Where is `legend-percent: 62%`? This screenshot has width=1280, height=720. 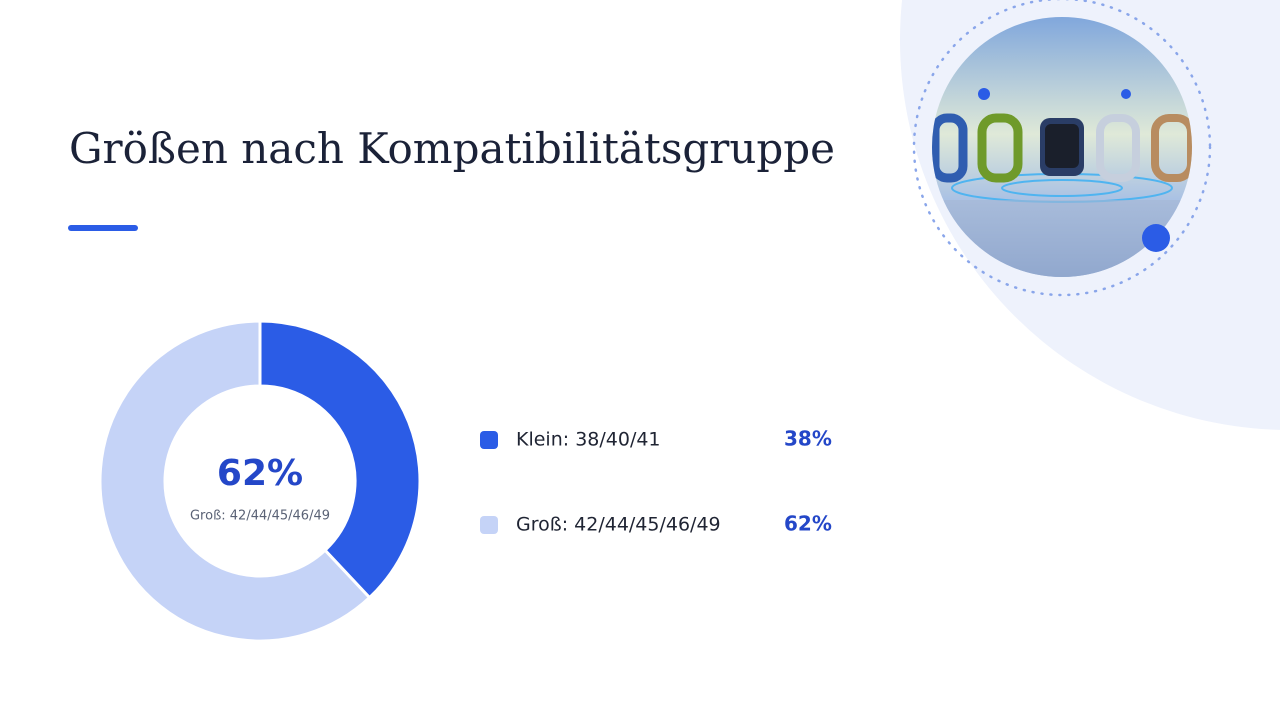
legend-percent: 62% is located at coordinates (808, 524).